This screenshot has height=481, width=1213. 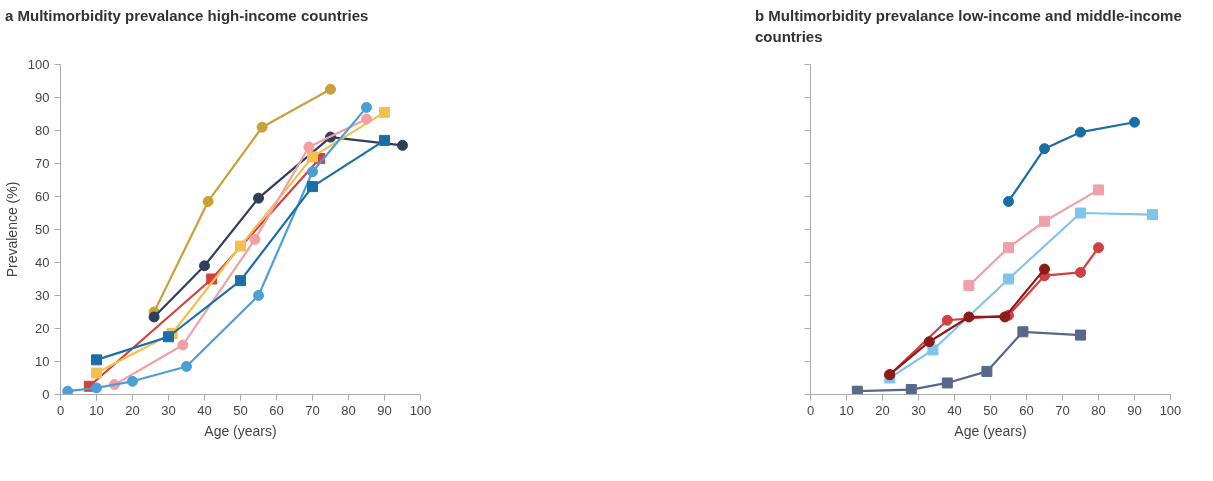 I want to click on y-tick-label: 30, so click(x=42, y=295).